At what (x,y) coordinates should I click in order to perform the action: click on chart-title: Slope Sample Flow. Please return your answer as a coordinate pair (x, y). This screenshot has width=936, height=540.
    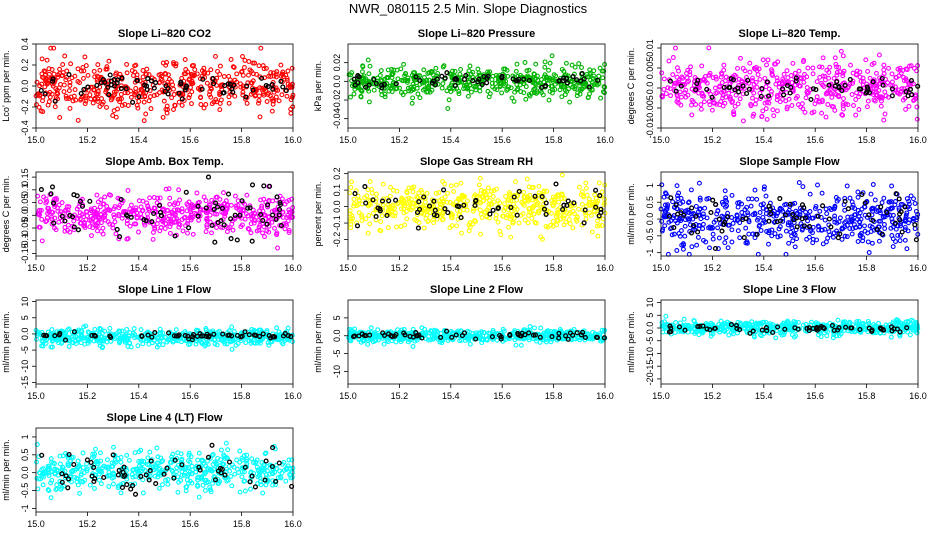
    Looking at the image, I should click on (789, 162).